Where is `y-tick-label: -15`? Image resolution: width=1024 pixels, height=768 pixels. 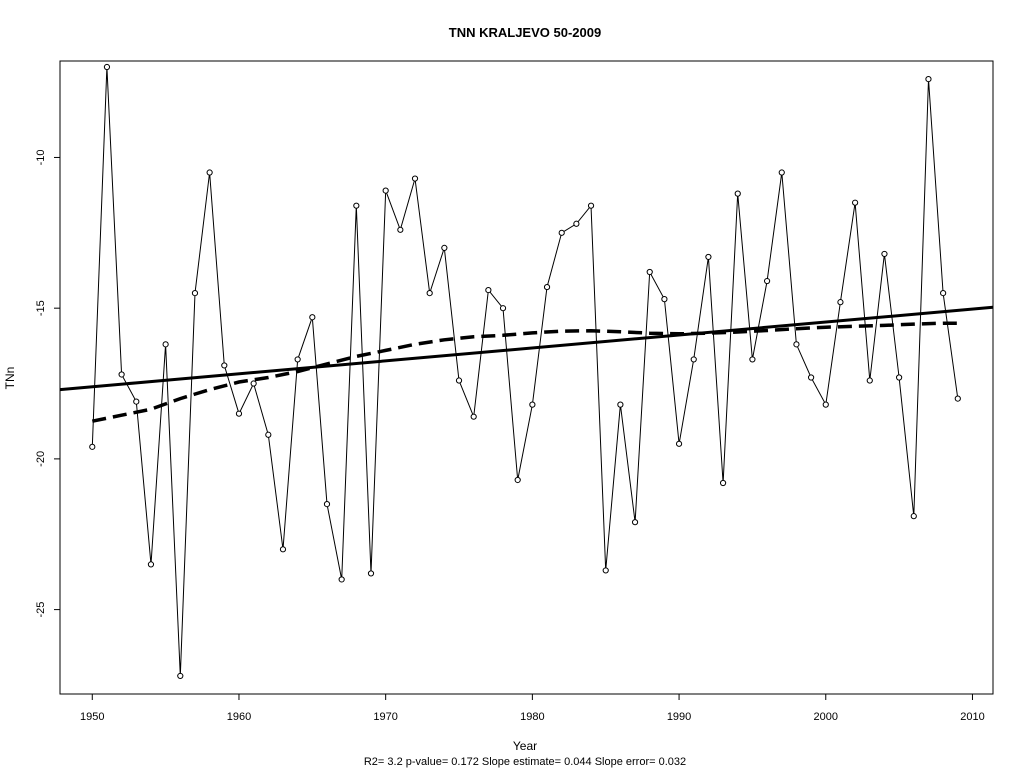
y-tick-label: -15 is located at coordinates (41, 308).